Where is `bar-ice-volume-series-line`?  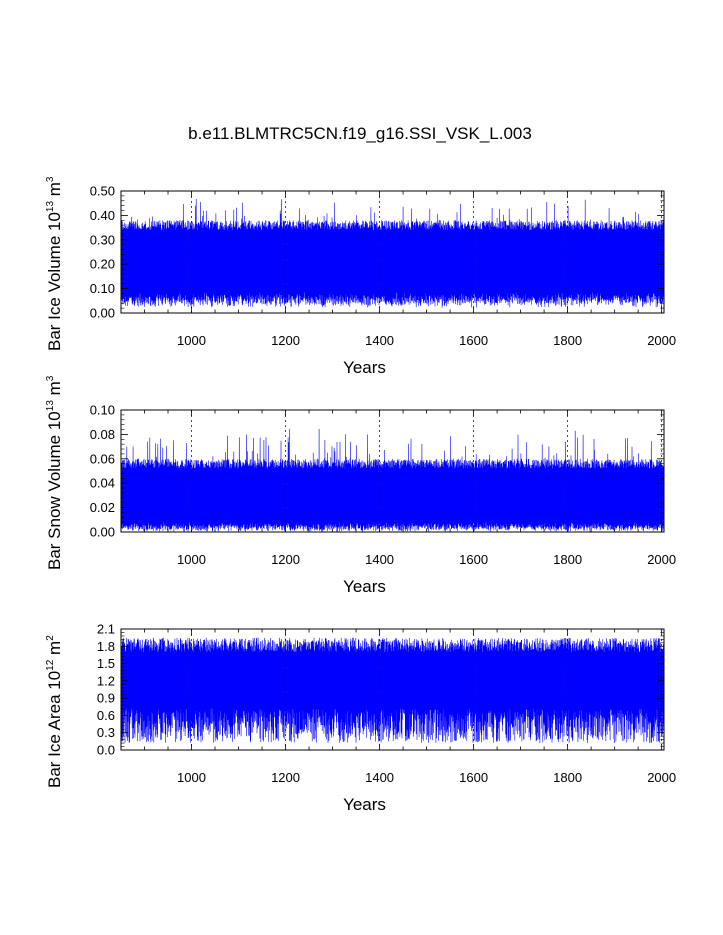
bar-ice-volume-series-line is located at coordinates (392, 253).